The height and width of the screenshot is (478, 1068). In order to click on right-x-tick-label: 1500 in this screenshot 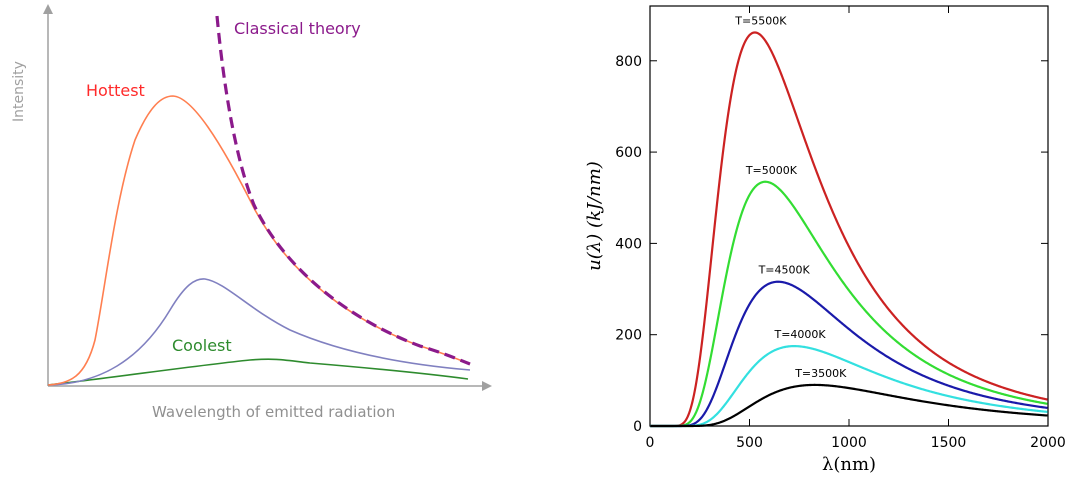, I will do `click(949, 443)`.